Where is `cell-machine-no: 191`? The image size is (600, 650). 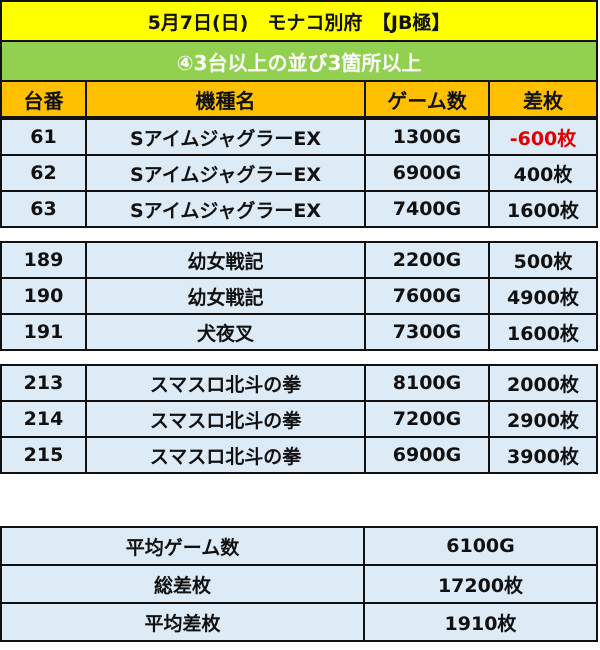
cell-machine-no: 191 is located at coordinates (43, 332).